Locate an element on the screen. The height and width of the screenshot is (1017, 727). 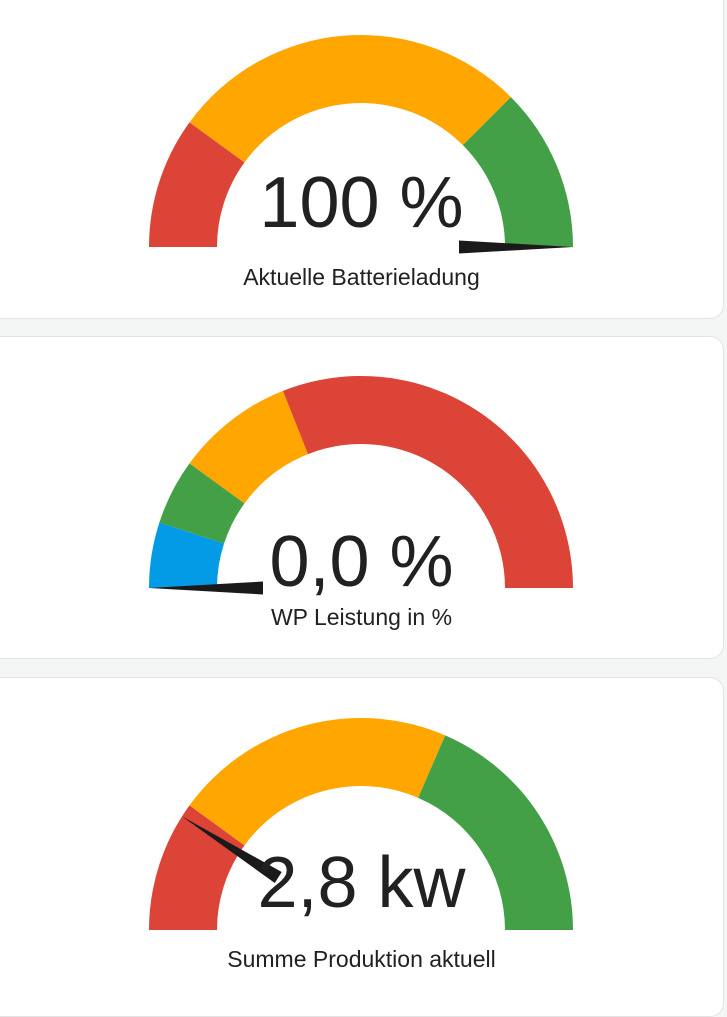
gauge-label: Aktuelle Batterieladung is located at coordinates (361, 277).